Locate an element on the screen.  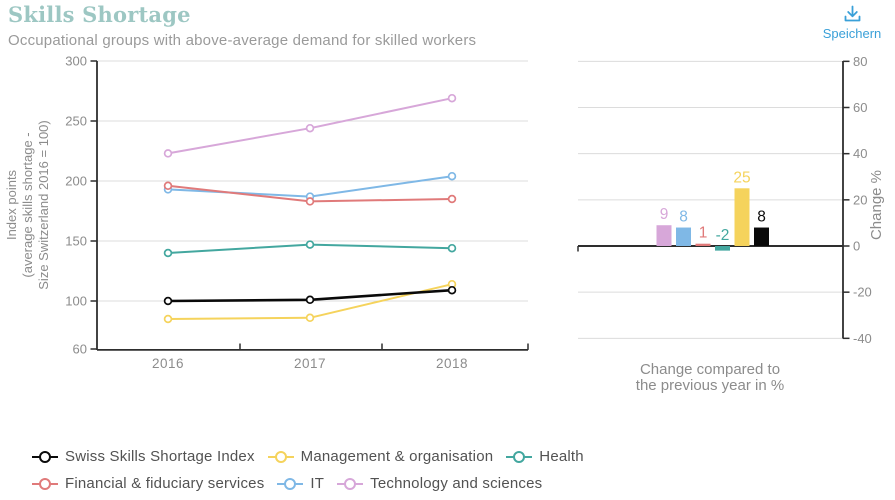
y-tick-label: 250 is located at coordinates (76, 121).